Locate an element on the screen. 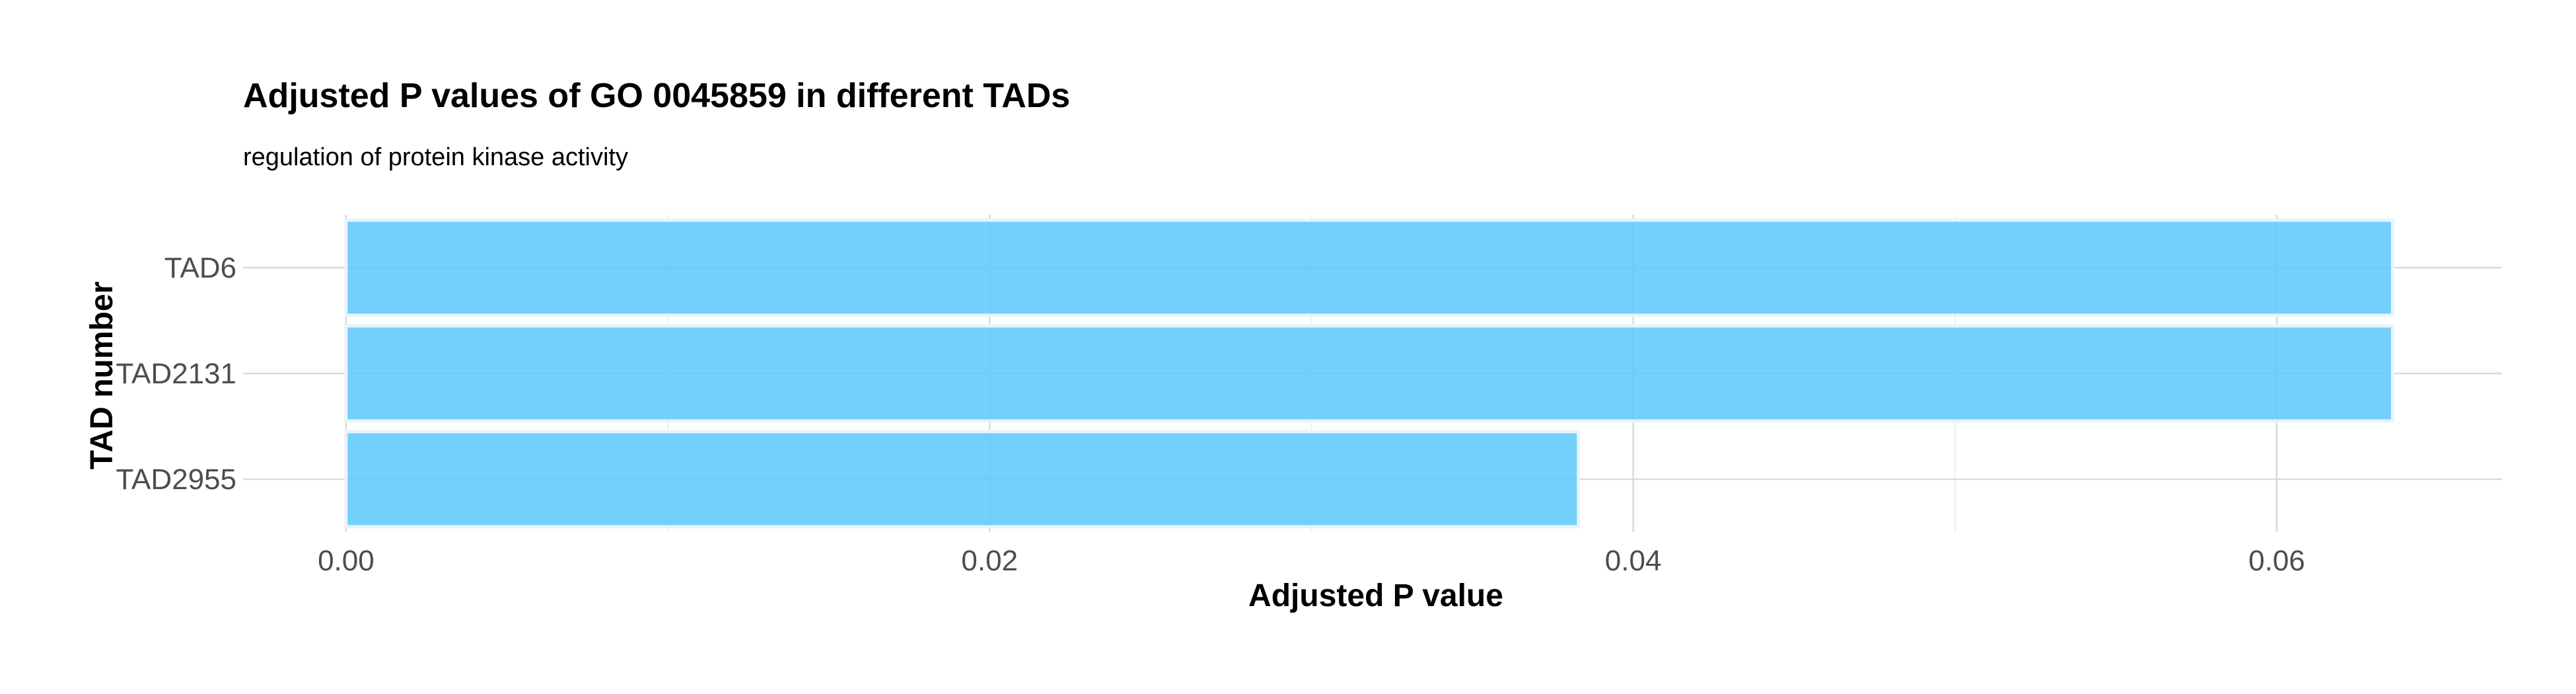 This screenshot has width=2576, height=694. y-axis-title: TAD number is located at coordinates (102, 375).